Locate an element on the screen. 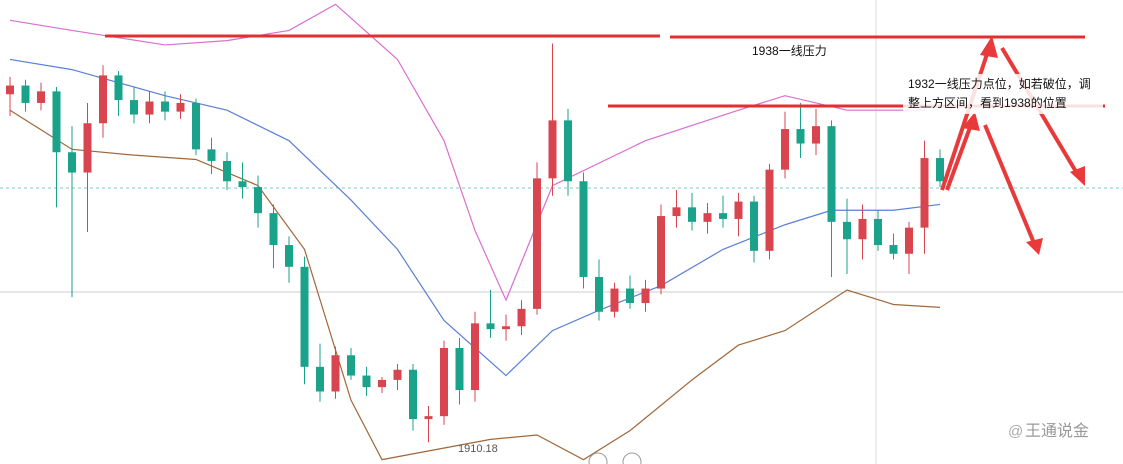 The image size is (1123, 464). annotation: 1932一线压力点位，如若破位，调 is located at coordinates (999, 83).